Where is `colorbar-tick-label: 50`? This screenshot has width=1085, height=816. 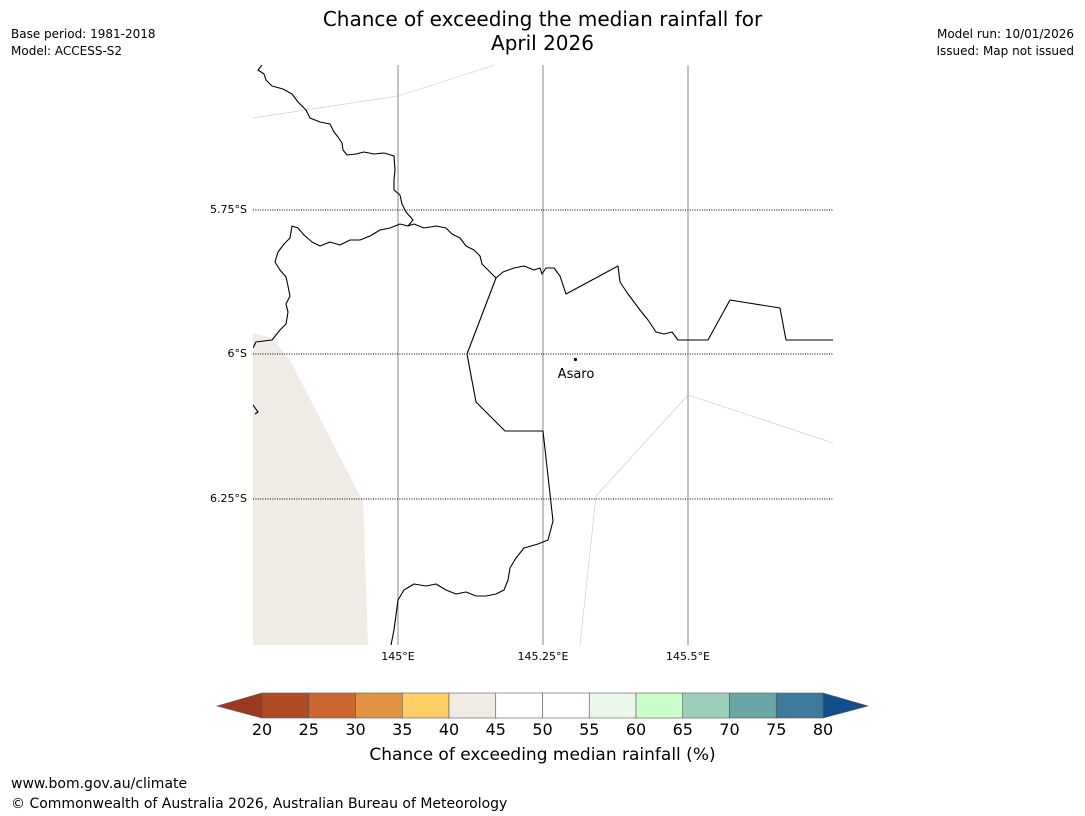 colorbar-tick-label: 50 is located at coordinates (542, 729).